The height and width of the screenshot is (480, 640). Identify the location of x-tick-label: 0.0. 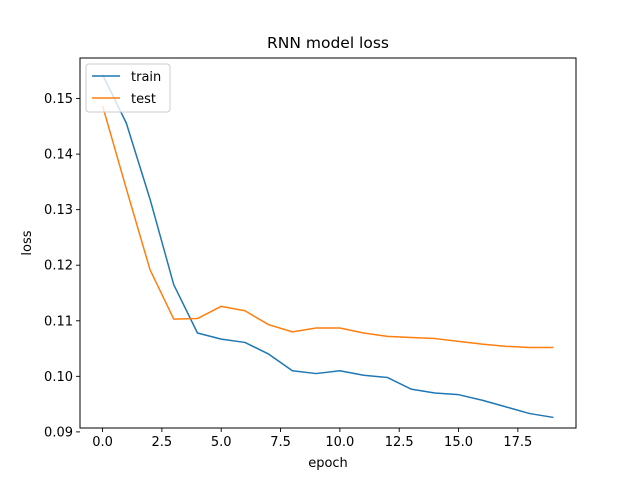
(102, 442).